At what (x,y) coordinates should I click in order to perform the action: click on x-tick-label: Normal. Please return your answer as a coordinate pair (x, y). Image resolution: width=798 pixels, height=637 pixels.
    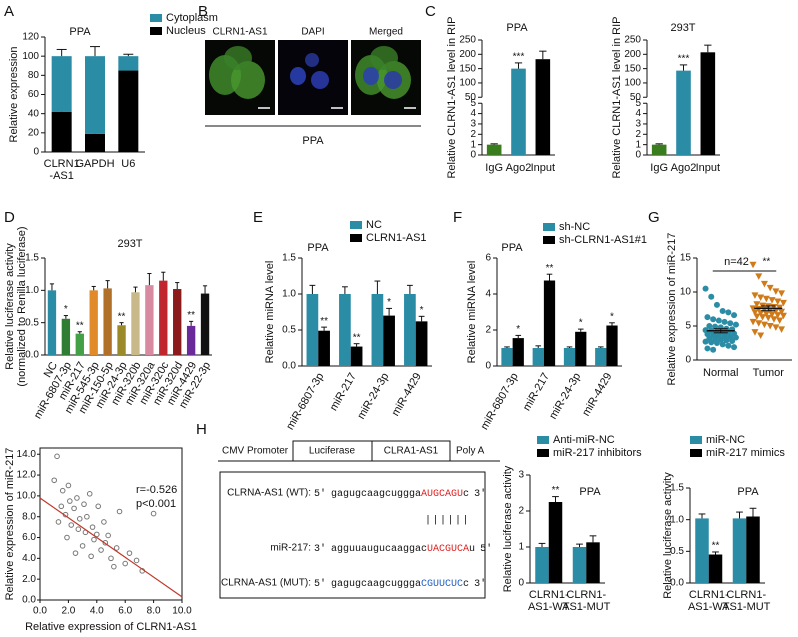
    Looking at the image, I should click on (720, 373).